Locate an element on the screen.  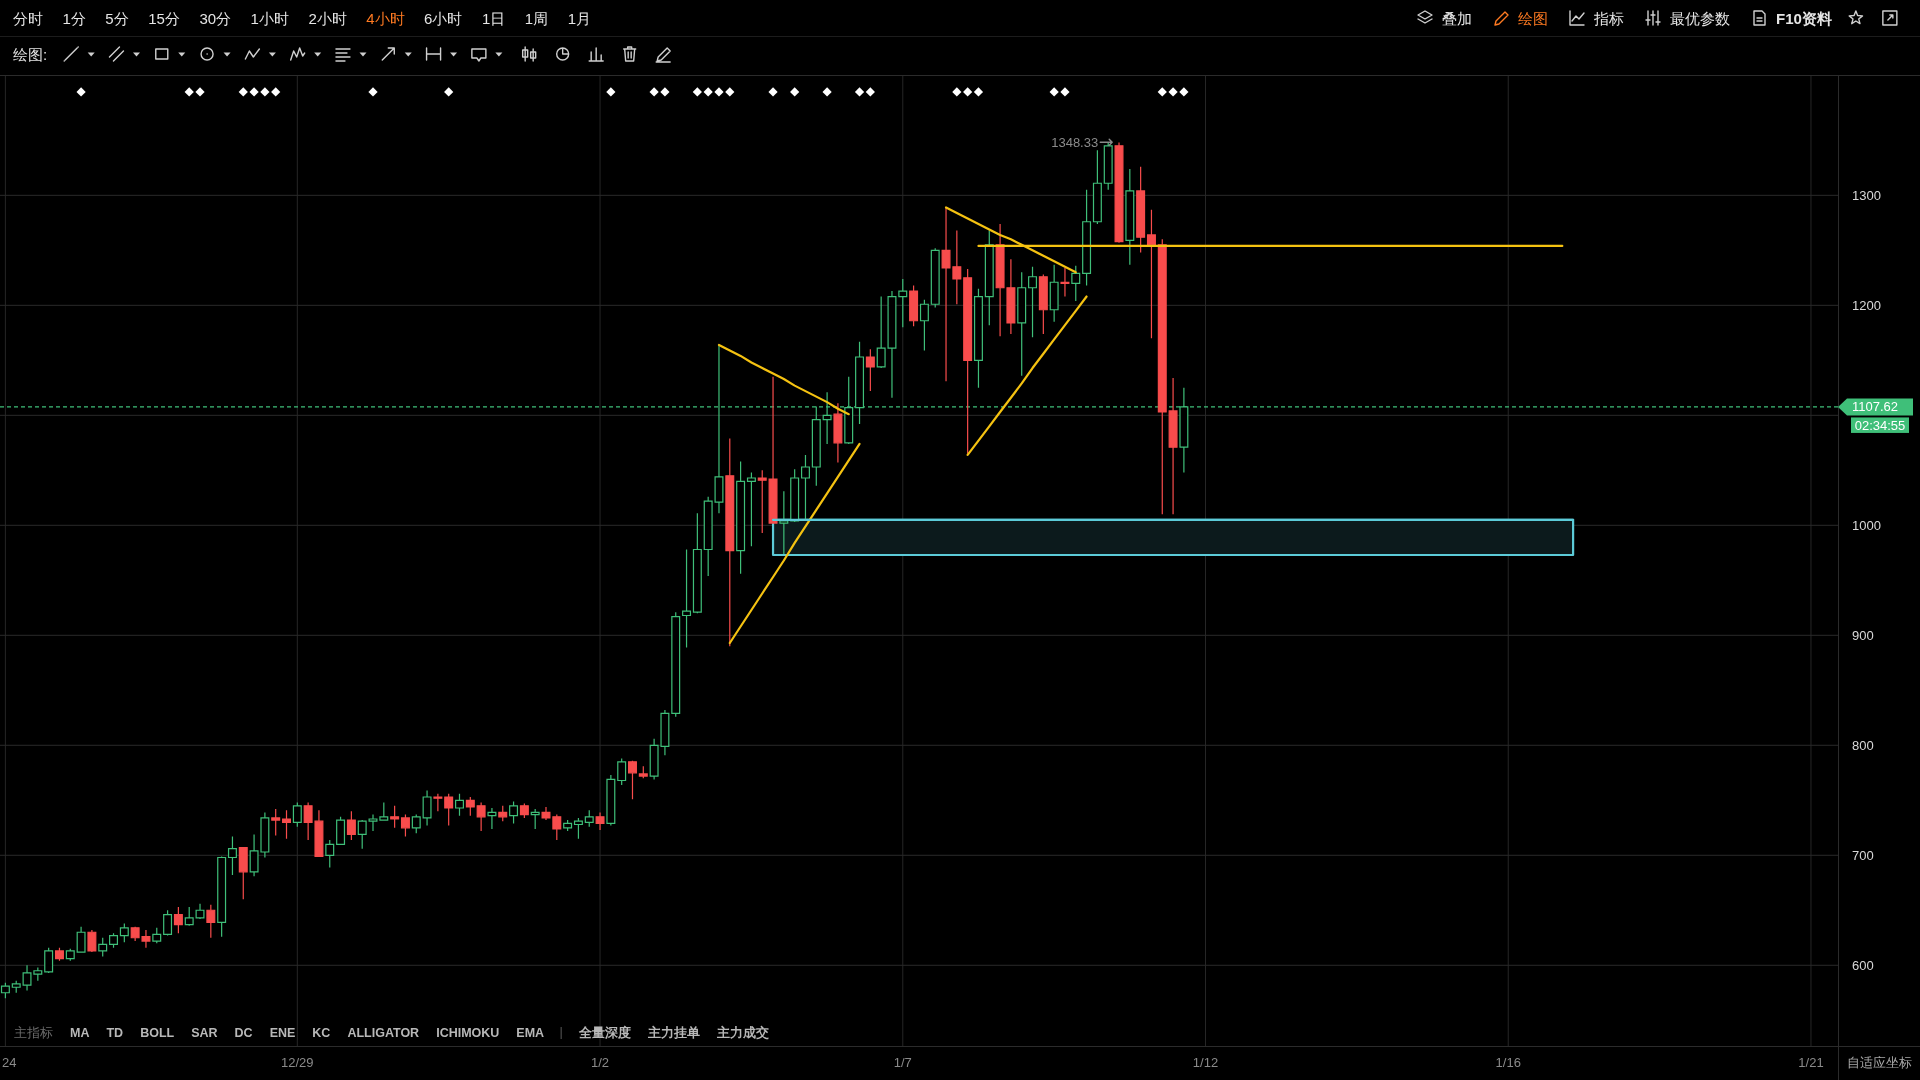
x-tick-label: 1/12 is located at coordinates (1205, 1062).